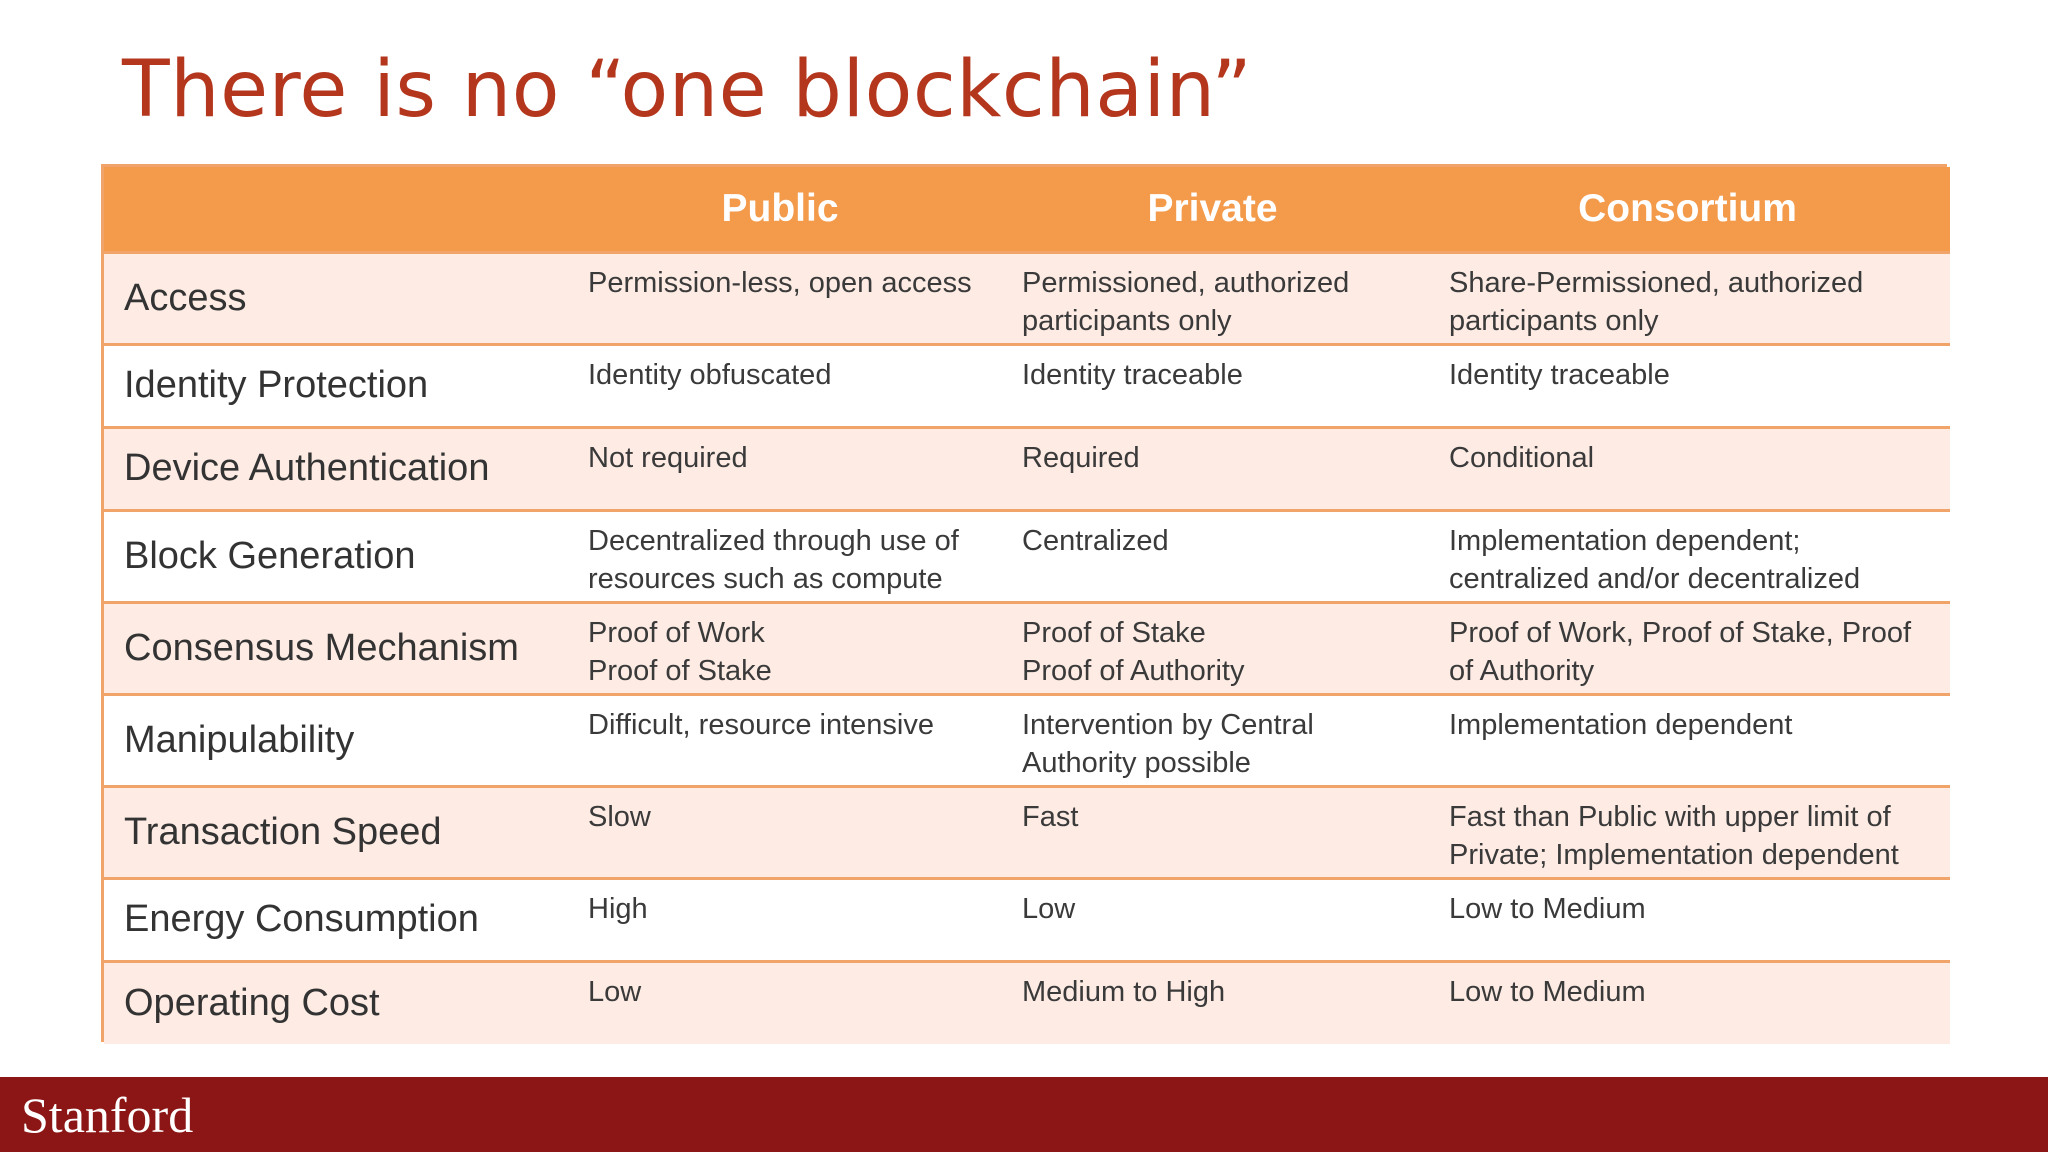 Image resolution: width=2048 pixels, height=1152 pixels. What do you see at coordinates (1687, 385) in the screenshot?
I see `cell-consortium: Identity traceable` at bounding box center [1687, 385].